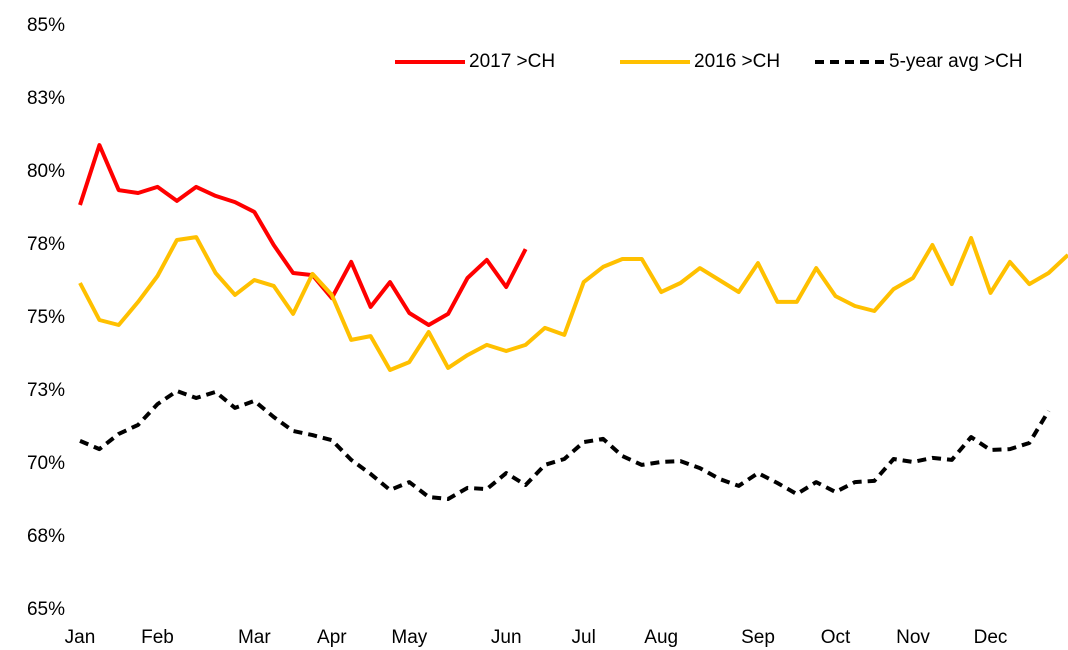 The image size is (1068, 650). I want to click on x-tick-label: May, so click(409, 637).